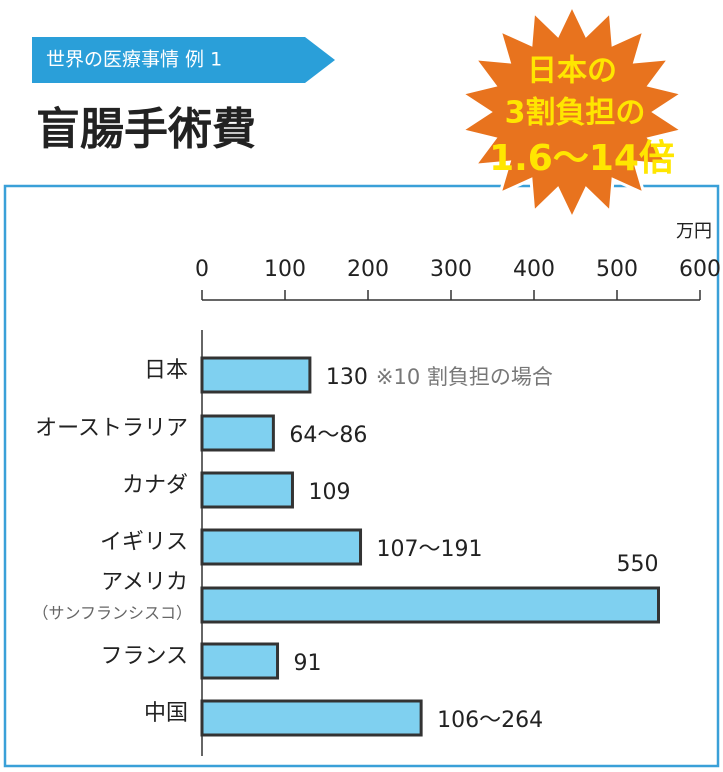 The width and height of the screenshot is (723, 772). Describe the element at coordinates (166, 370) in the screenshot. I see `y-tick-label: 日本` at that location.